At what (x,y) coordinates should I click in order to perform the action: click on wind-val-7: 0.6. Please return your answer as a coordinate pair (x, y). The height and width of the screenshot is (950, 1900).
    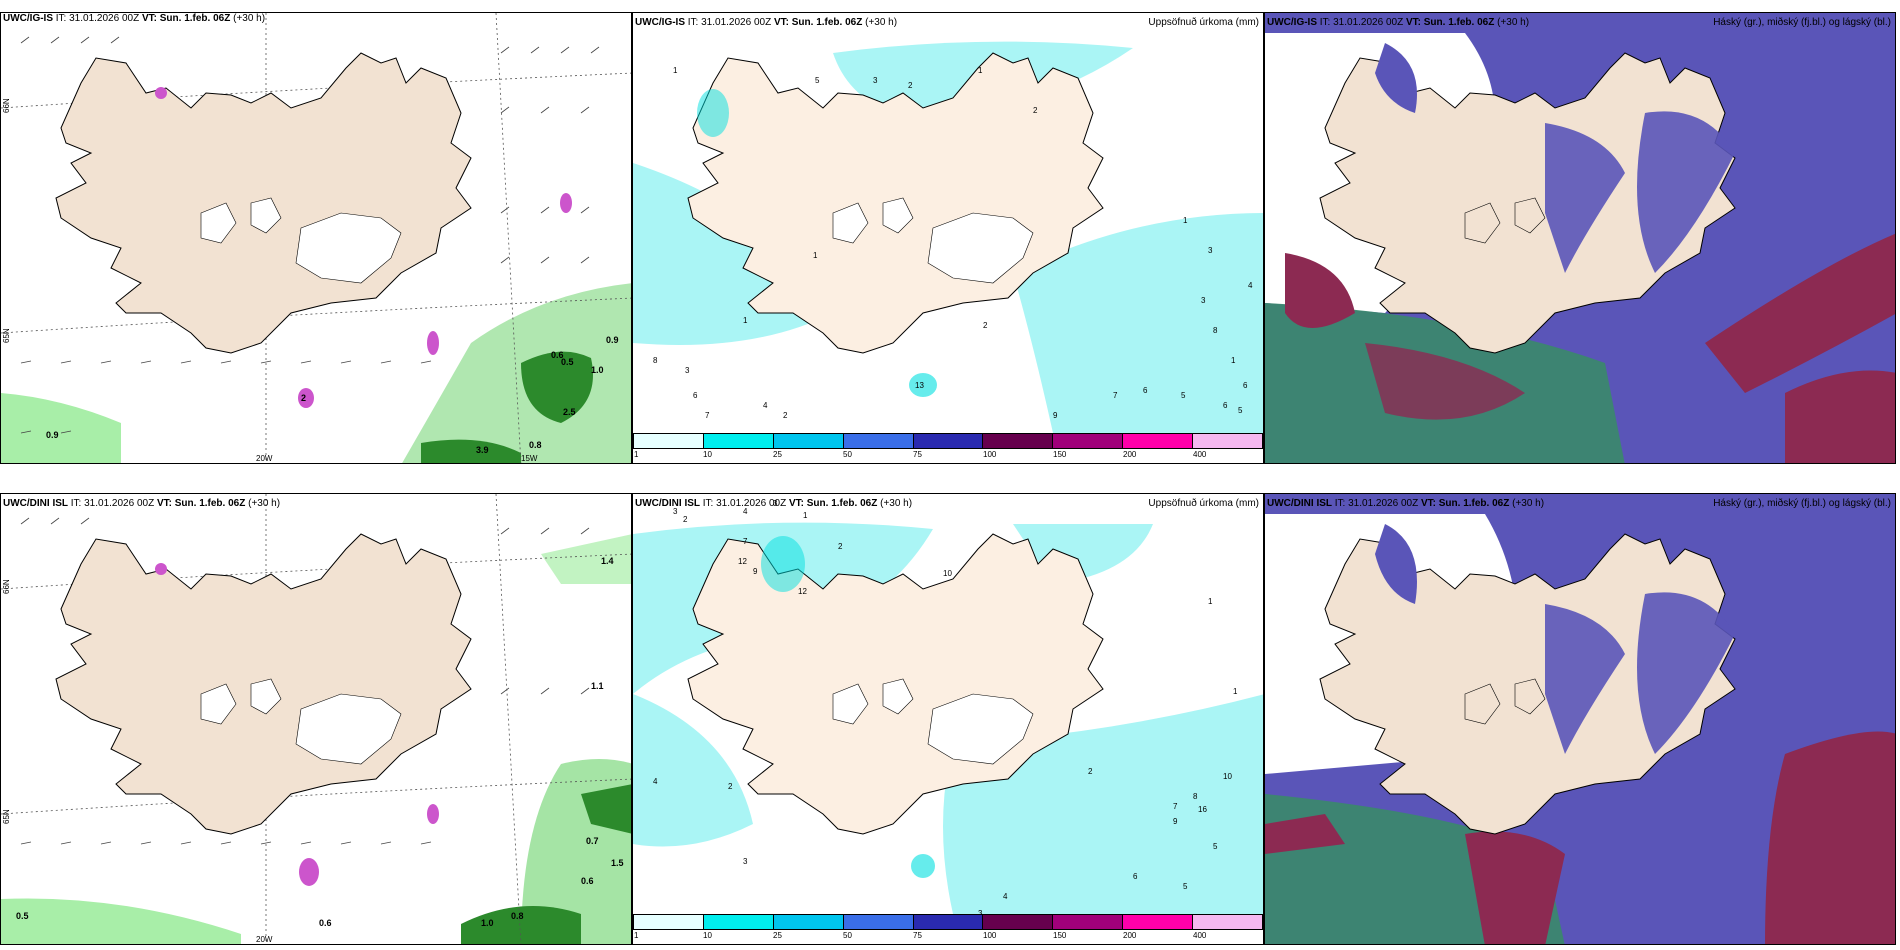
    Looking at the image, I should click on (587, 881).